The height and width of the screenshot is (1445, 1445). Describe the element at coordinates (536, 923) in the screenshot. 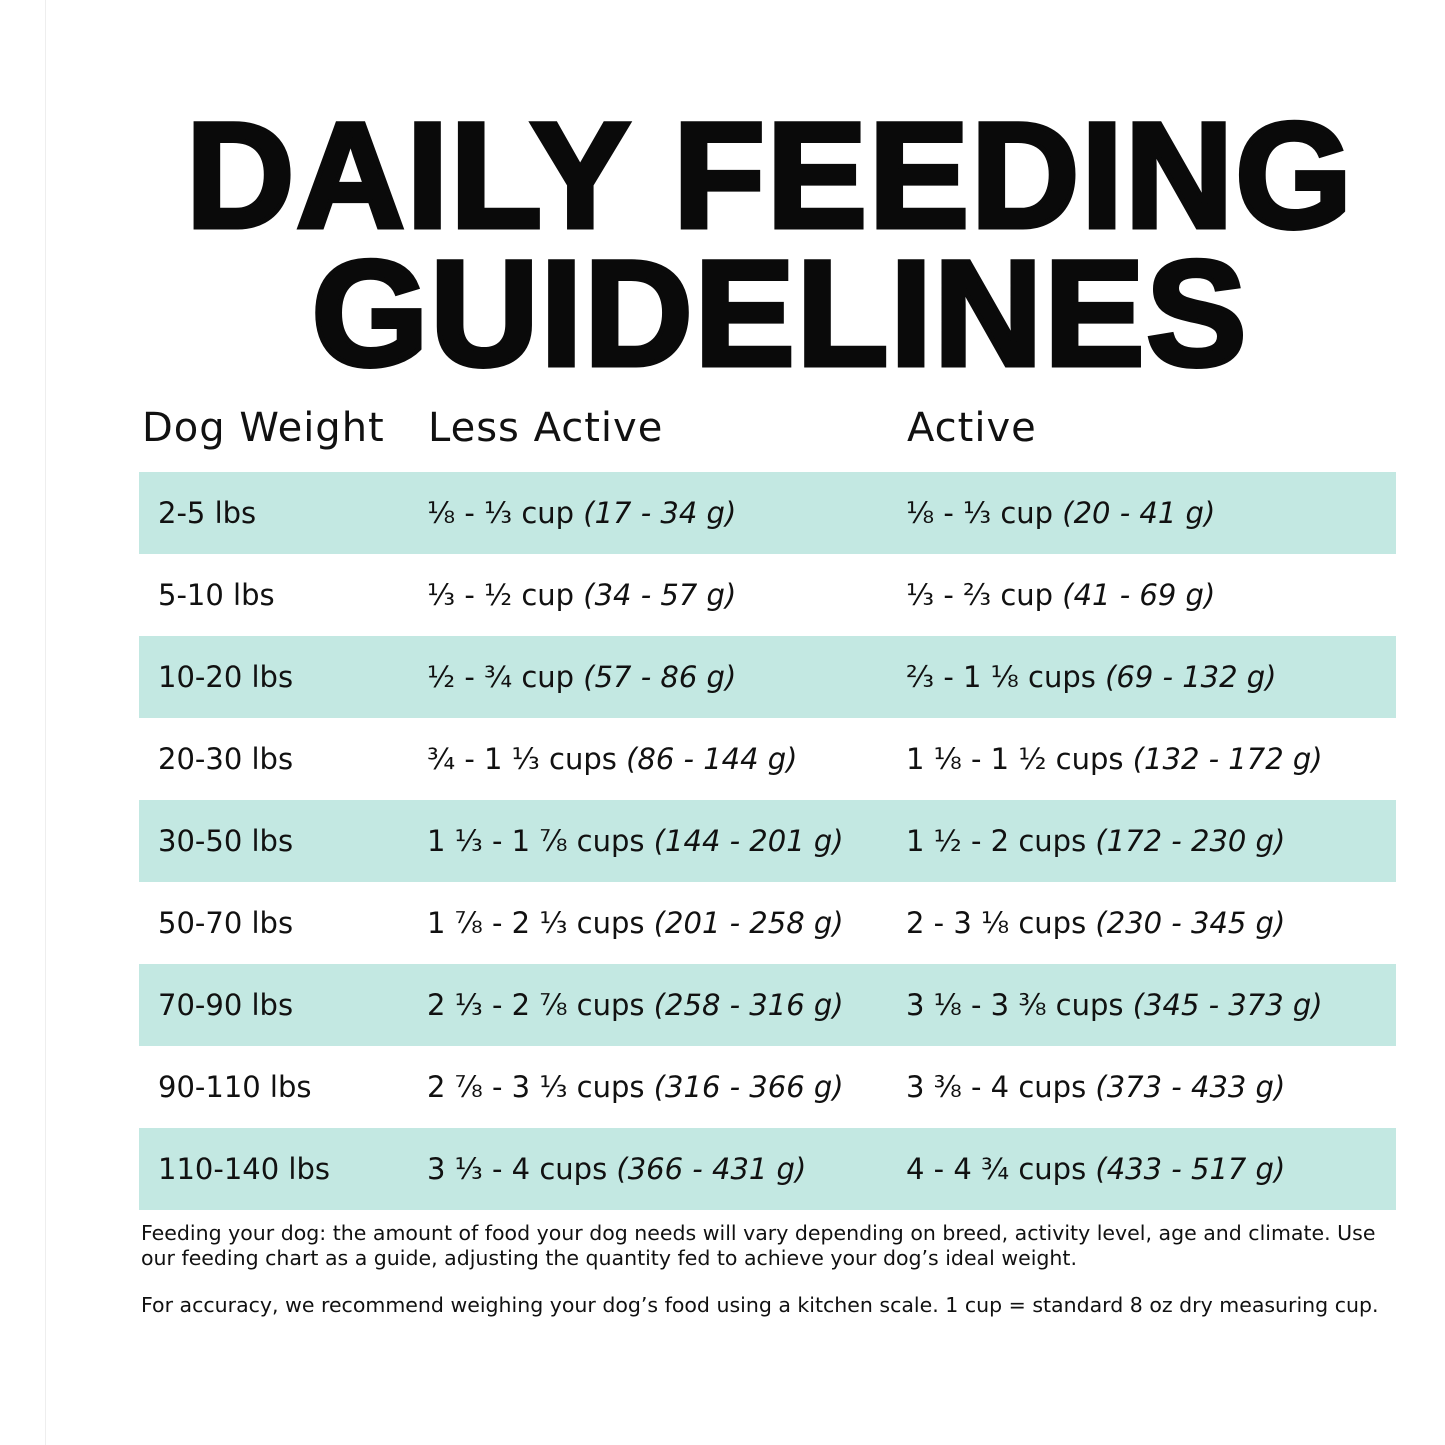

I see `cups-text: 1 ⅞ - 2 ⅓ cups` at that location.